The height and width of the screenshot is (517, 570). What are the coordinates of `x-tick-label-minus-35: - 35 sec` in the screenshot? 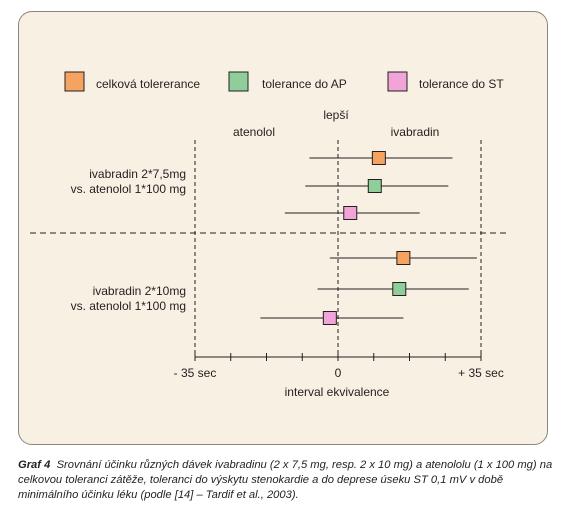 It's located at (195, 373).